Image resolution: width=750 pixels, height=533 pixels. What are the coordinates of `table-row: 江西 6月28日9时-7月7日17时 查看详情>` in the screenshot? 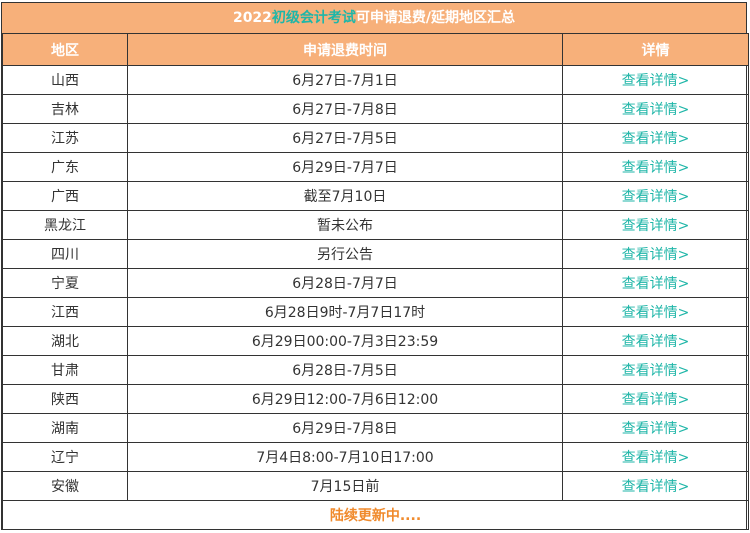 It's located at (375, 312).